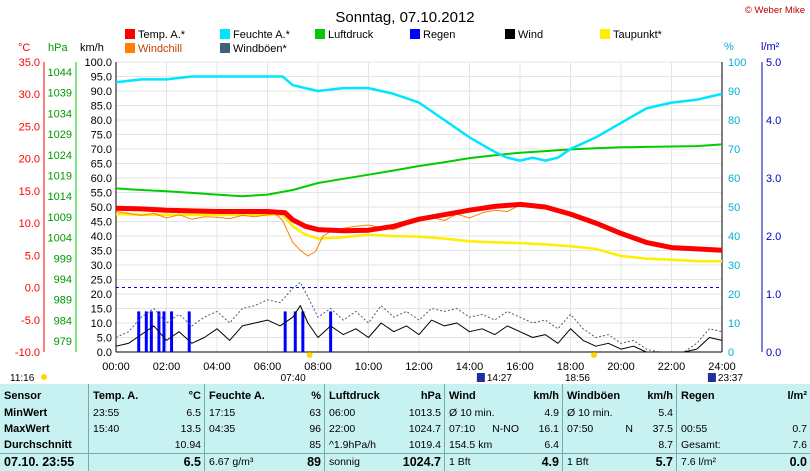 The image size is (810, 471). Describe the element at coordinates (101, 208) in the screenshot. I see `wind-tick-label: 50.0` at that location.